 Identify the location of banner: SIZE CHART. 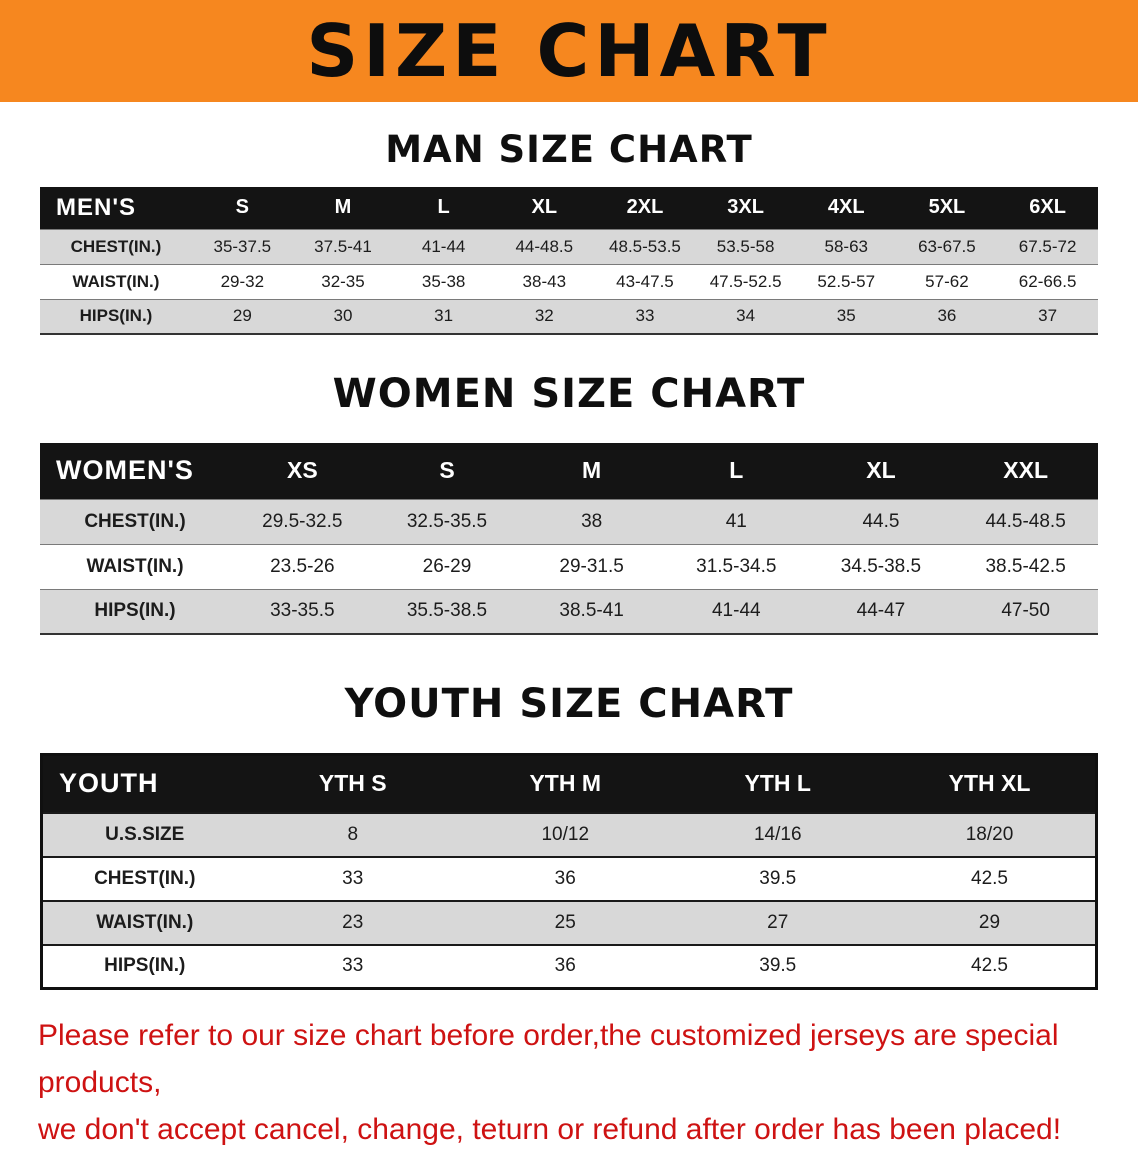
(569, 51).